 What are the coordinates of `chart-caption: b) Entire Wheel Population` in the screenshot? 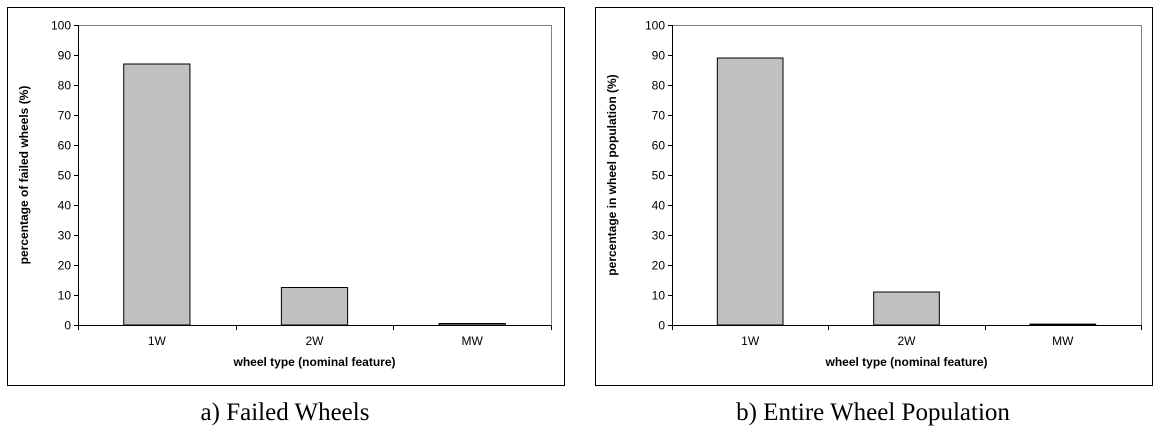 It's located at (873, 412).